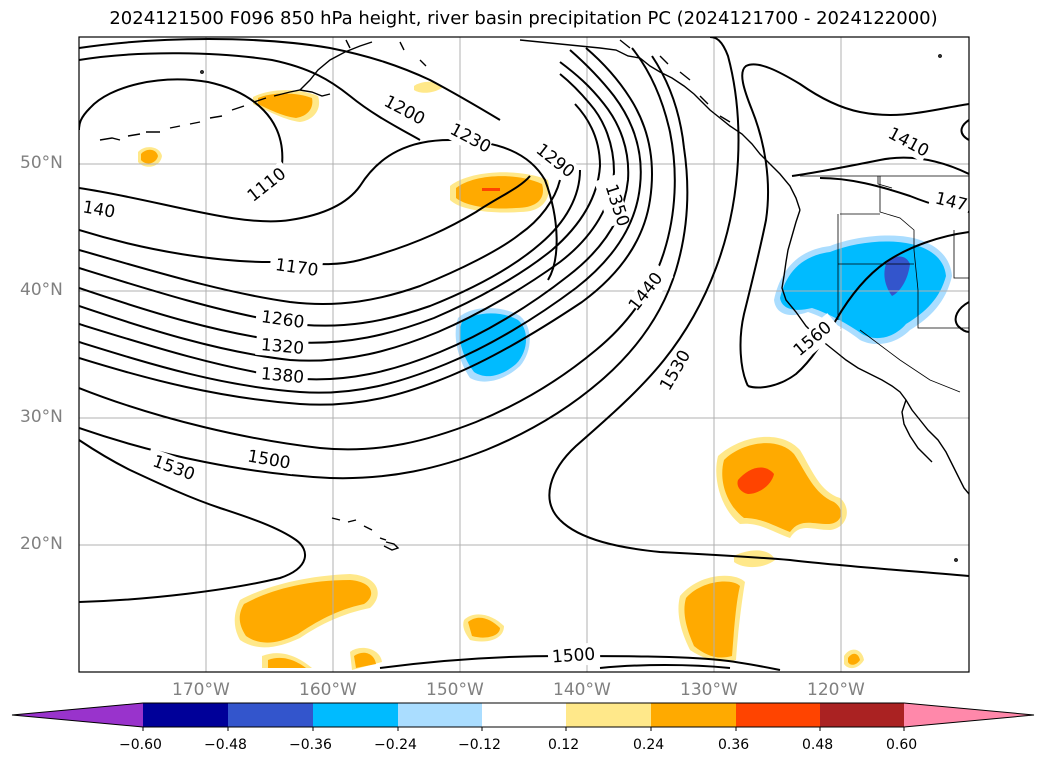 The height and width of the screenshot is (765, 1047). I want to click on contour-label: 1500, so click(573, 656).